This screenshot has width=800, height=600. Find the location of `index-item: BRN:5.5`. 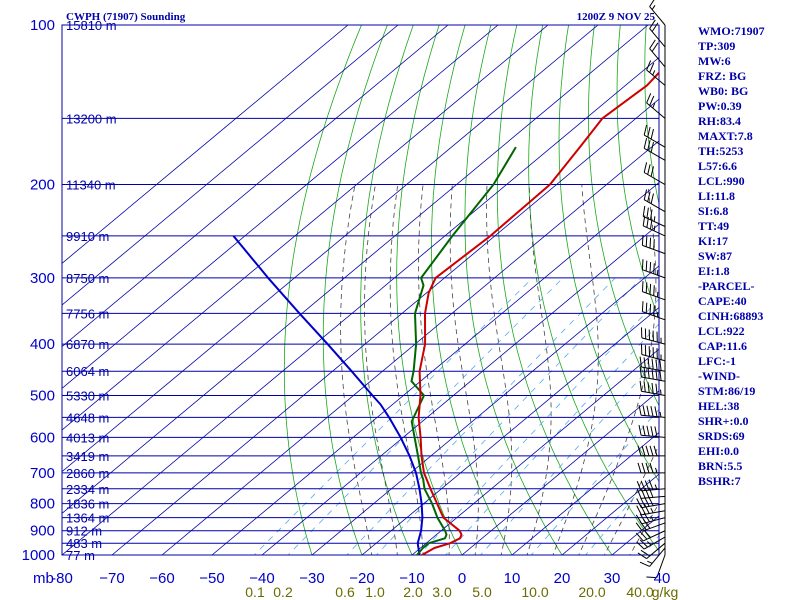

index-item: BRN:5.5 is located at coordinates (720, 466).